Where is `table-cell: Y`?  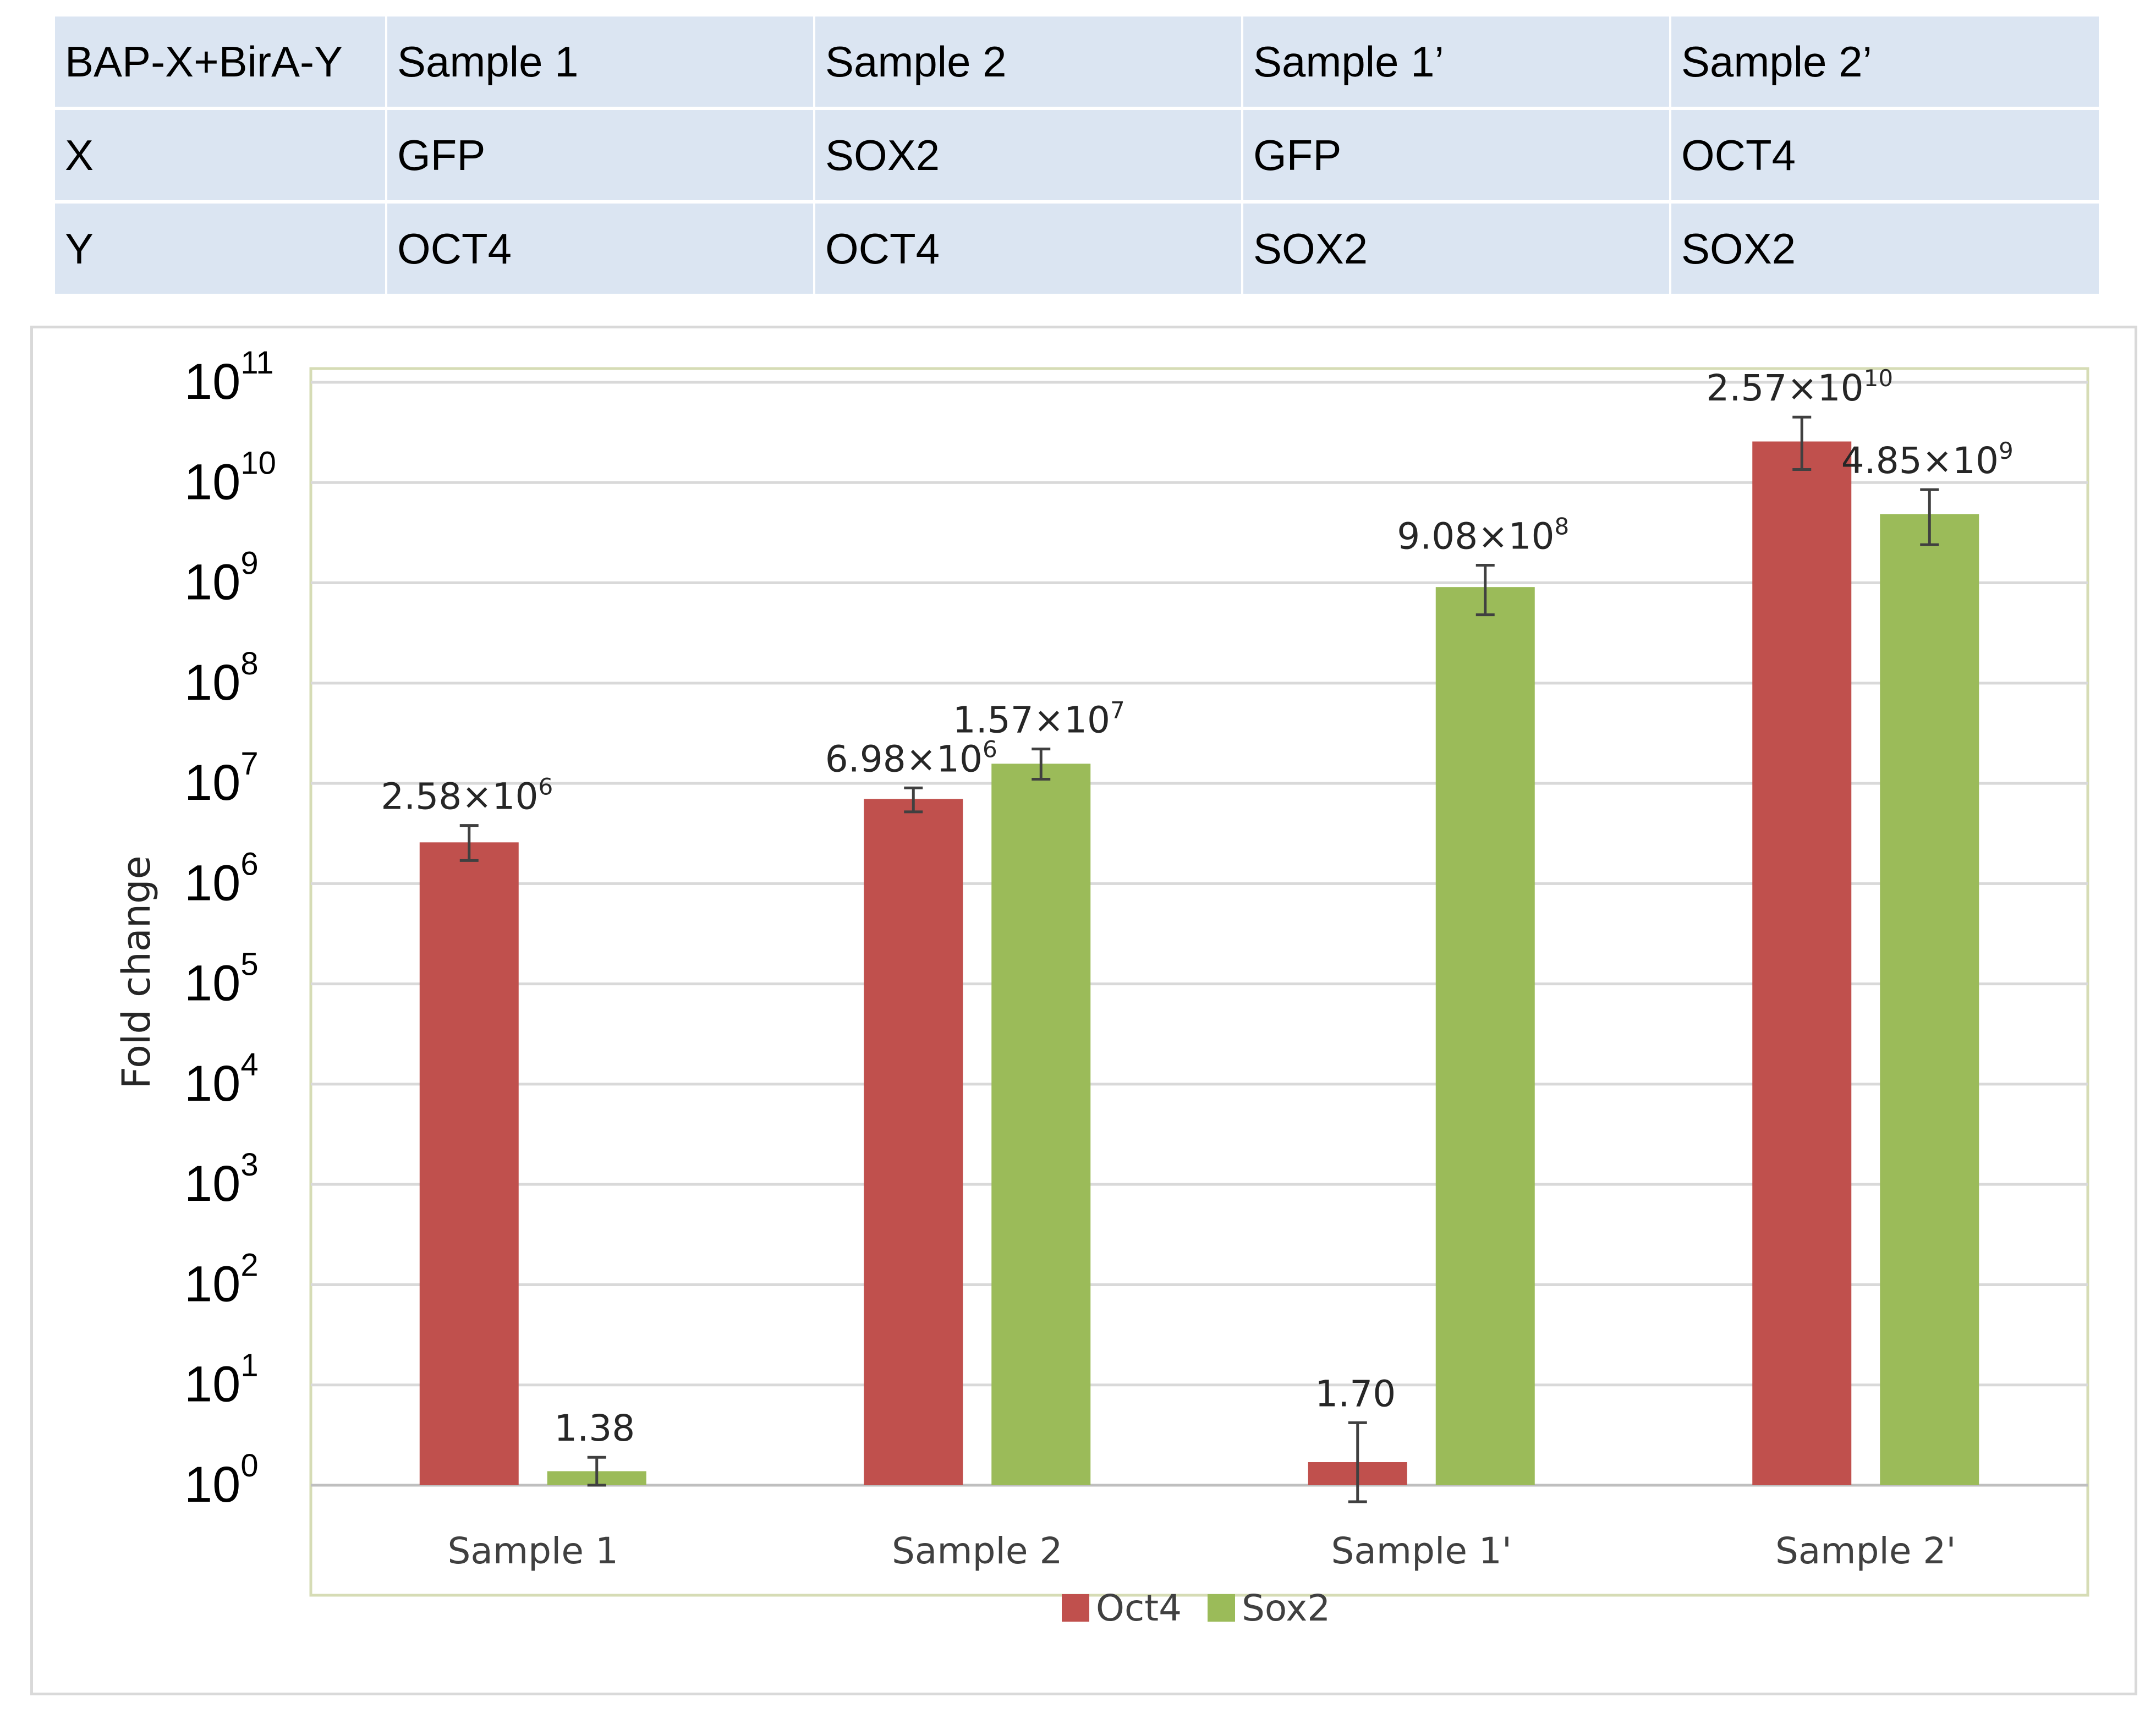
table-cell: Y is located at coordinates (221, 248).